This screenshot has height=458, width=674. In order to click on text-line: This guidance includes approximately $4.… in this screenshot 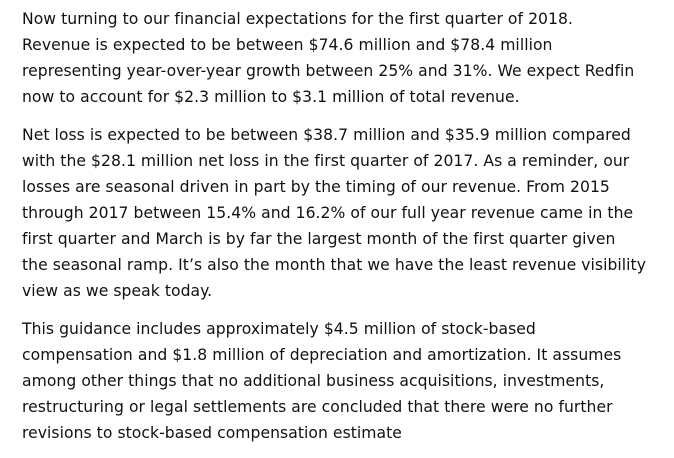, I will do `click(279, 329)`.